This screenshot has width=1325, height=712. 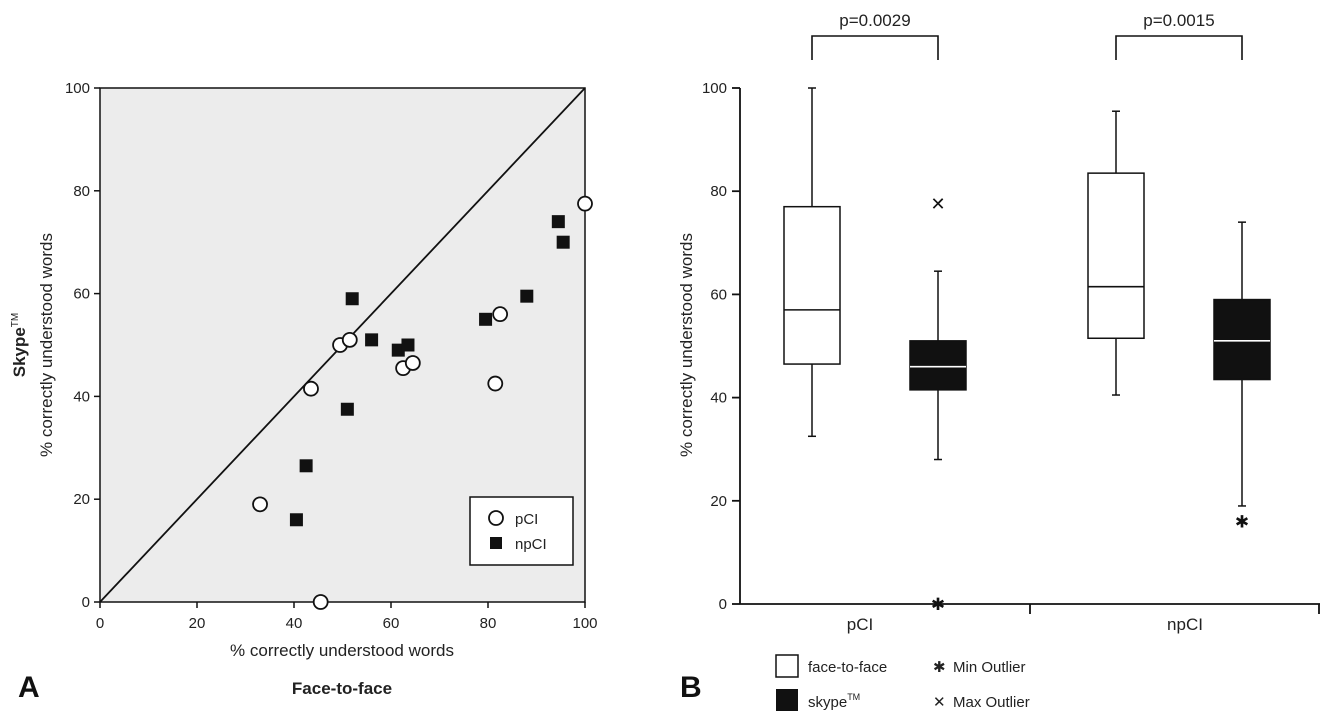 I want to click on boxplot-y-tick-label: 20, so click(x=718, y=501).